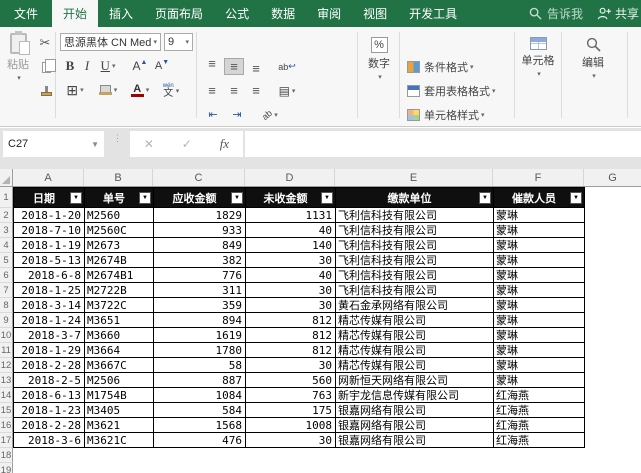 The width and height of the screenshot is (641, 473). Describe the element at coordinates (108, 90) in the screenshot. I see `fill-color-button: ▾` at that location.